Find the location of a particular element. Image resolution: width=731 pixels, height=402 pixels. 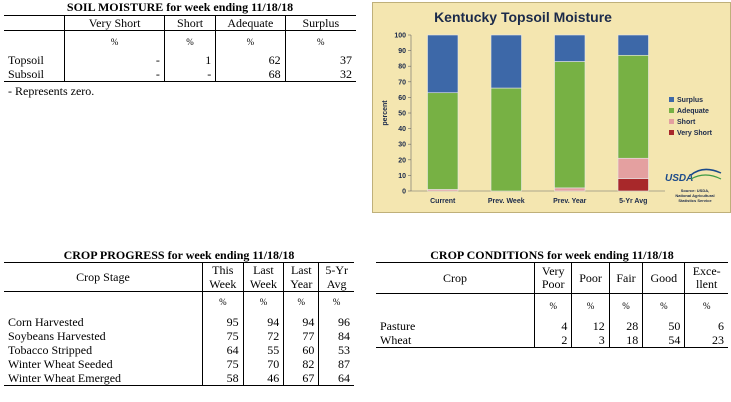

conditions-header-very-poor: Very Poor is located at coordinates (552, 278).